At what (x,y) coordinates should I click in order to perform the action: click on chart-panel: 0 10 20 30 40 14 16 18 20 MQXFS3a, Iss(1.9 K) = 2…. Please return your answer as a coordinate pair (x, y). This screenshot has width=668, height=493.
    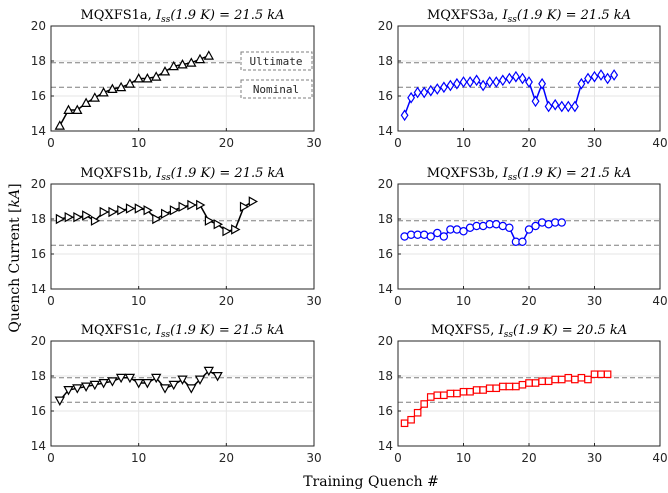
    Looking at the image, I should click on (523, 79).